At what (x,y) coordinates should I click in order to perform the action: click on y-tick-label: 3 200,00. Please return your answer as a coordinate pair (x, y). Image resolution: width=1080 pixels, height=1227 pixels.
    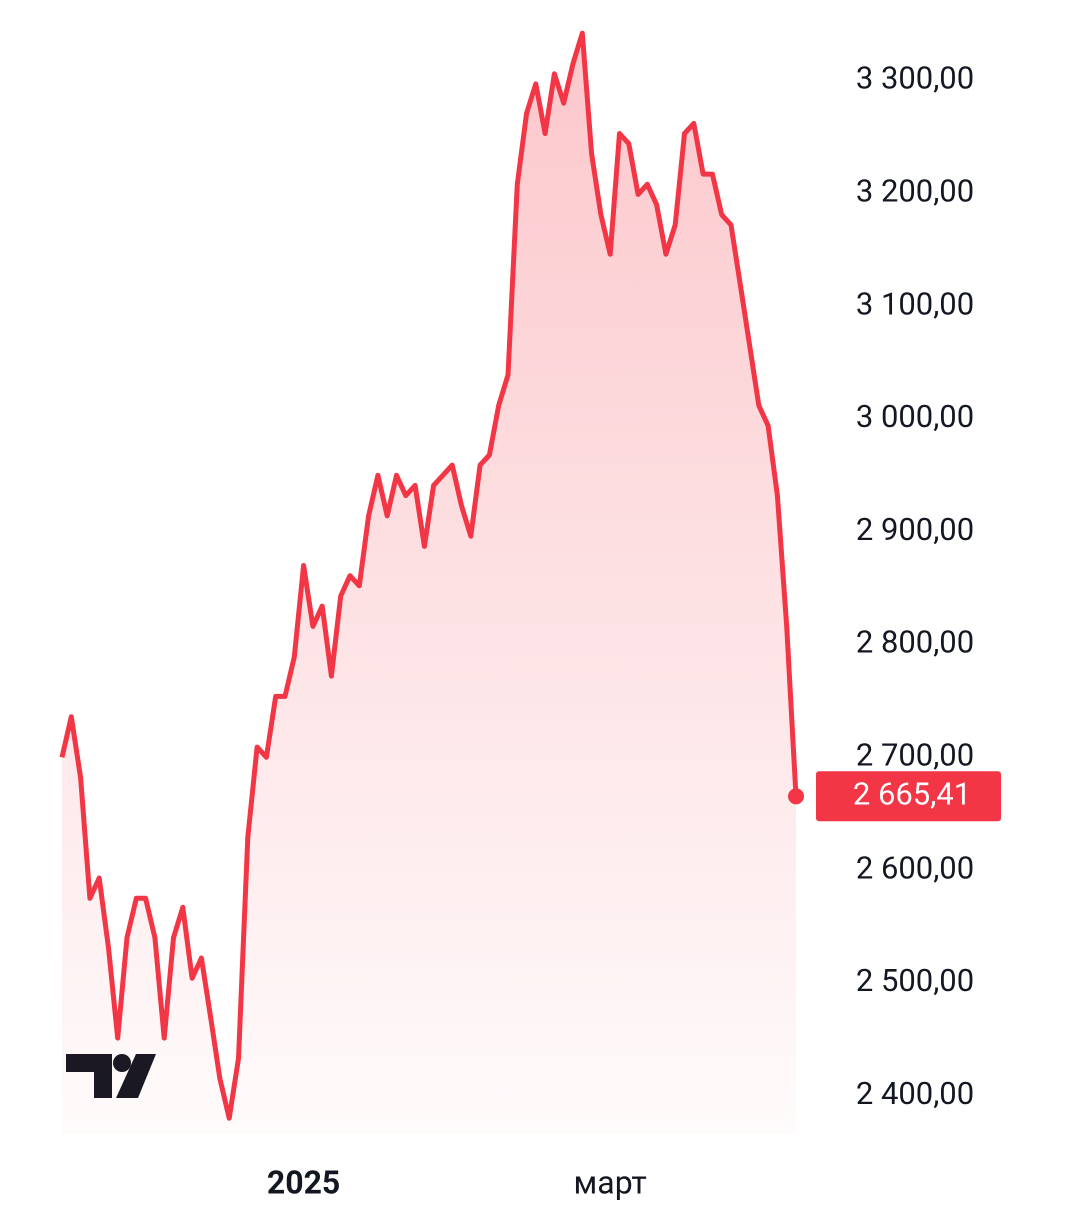
    Looking at the image, I should click on (915, 191).